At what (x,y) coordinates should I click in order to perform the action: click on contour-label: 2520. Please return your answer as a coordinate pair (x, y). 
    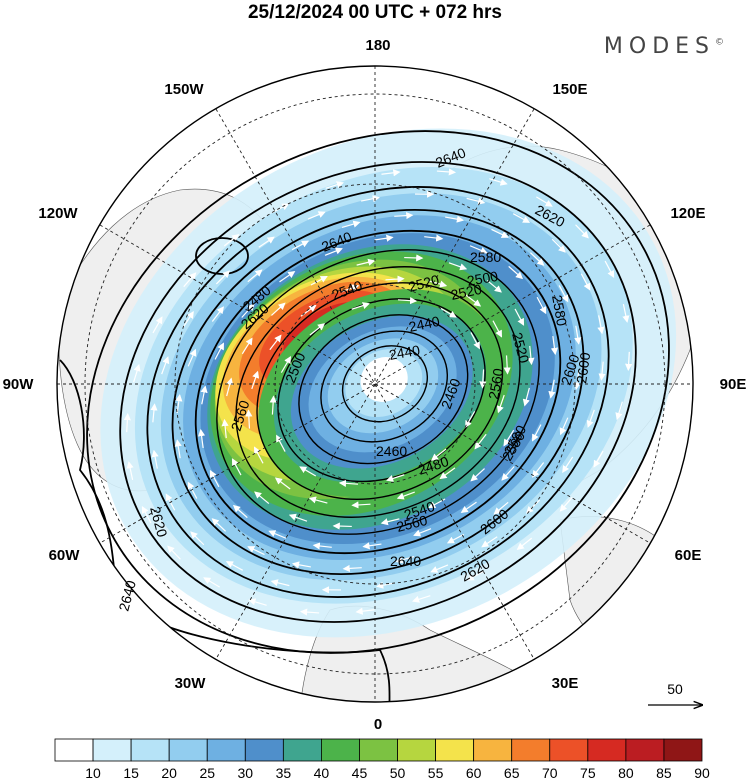
    Looking at the image, I should click on (466, 292).